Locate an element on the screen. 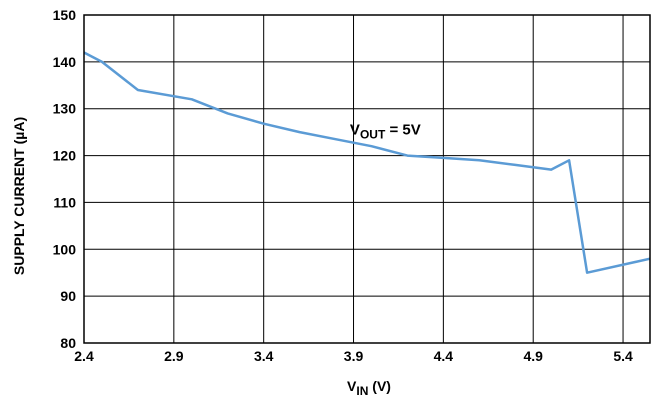  x-axis-title-subscript: IN is located at coordinates (362, 391).